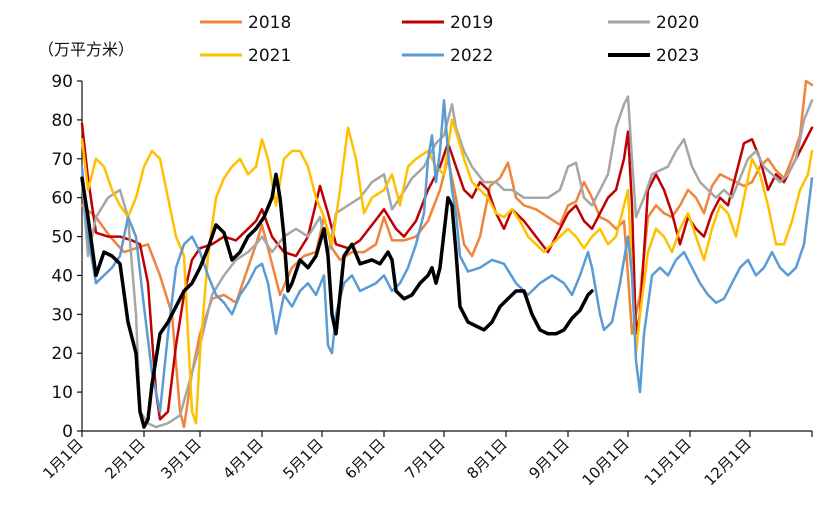 The image size is (840, 520). I want to click on y-tick-label: 50, so click(62, 238).